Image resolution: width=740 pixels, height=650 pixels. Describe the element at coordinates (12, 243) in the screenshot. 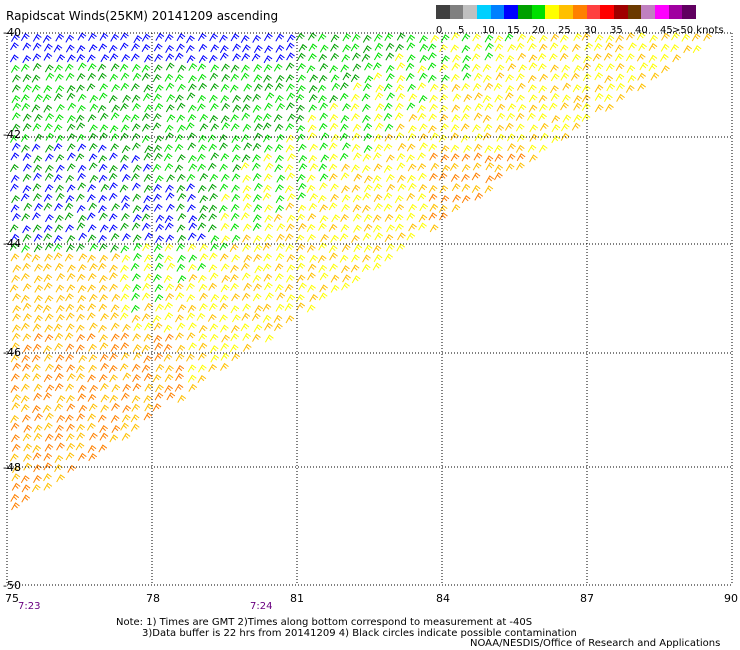

I see `lat-tick-44: -44` at that location.